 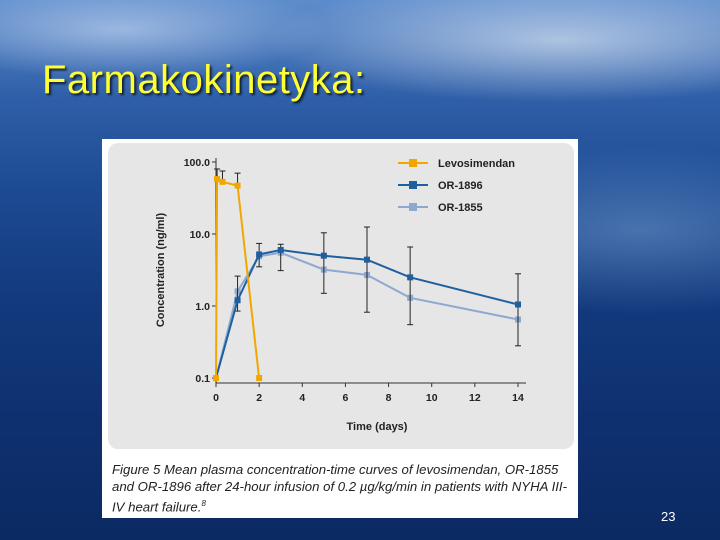 I want to click on slide-title: Farmakokinetyka:, so click(x=204, y=80).